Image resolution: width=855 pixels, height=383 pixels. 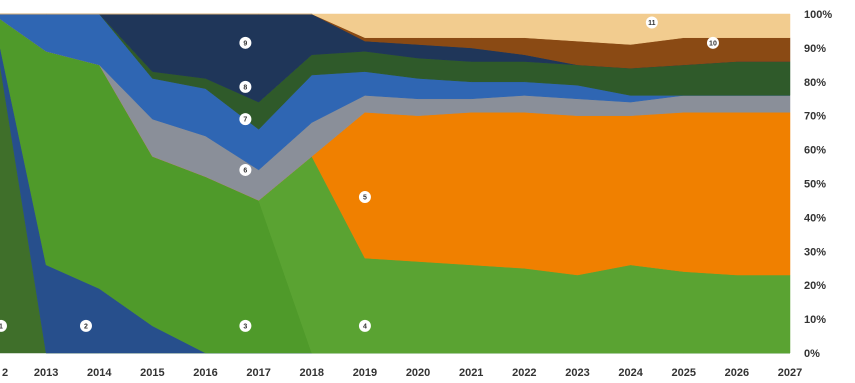 What do you see at coordinates (152, 373) in the screenshot?
I see `x-tick-label: 2015` at bounding box center [152, 373].